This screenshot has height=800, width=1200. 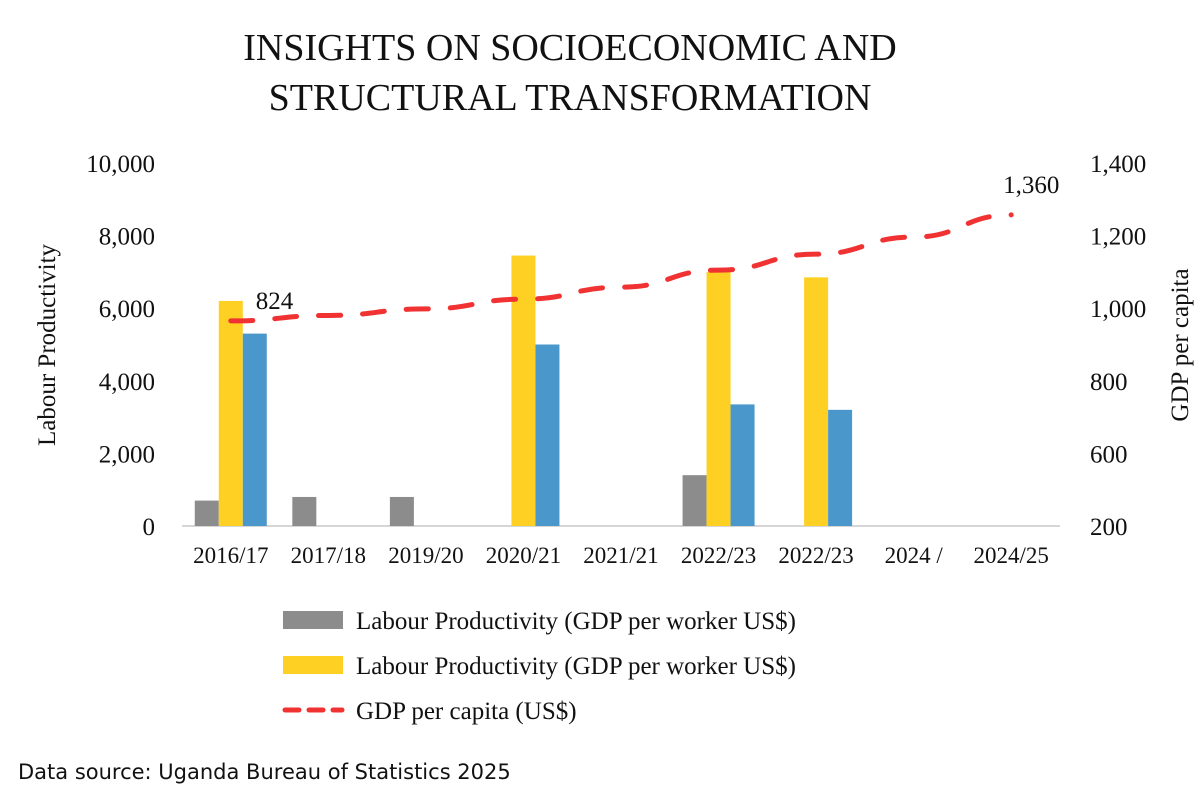 What do you see at coordinates (127, 309) in the screenshot?
I see `y-tick-label: 6,000` at bounding box center [127, 309].